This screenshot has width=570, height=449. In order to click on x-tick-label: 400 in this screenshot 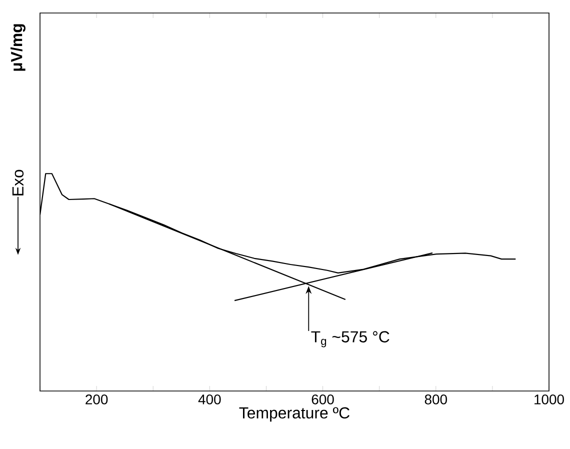, I will do `click(209, 399)`.